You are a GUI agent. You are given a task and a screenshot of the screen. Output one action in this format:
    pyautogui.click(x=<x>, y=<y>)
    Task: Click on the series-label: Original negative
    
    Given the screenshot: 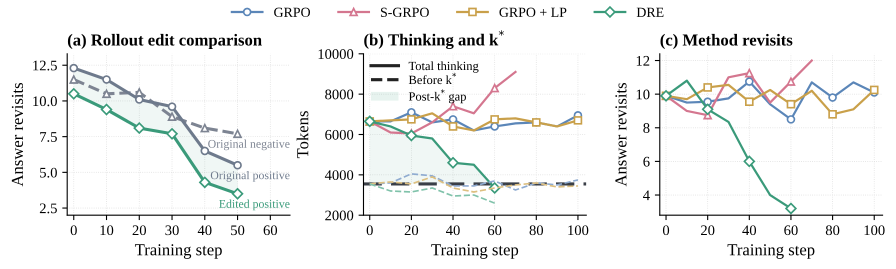 What is the action you would take?
    pyautogui.click(x=249, y=145)
    